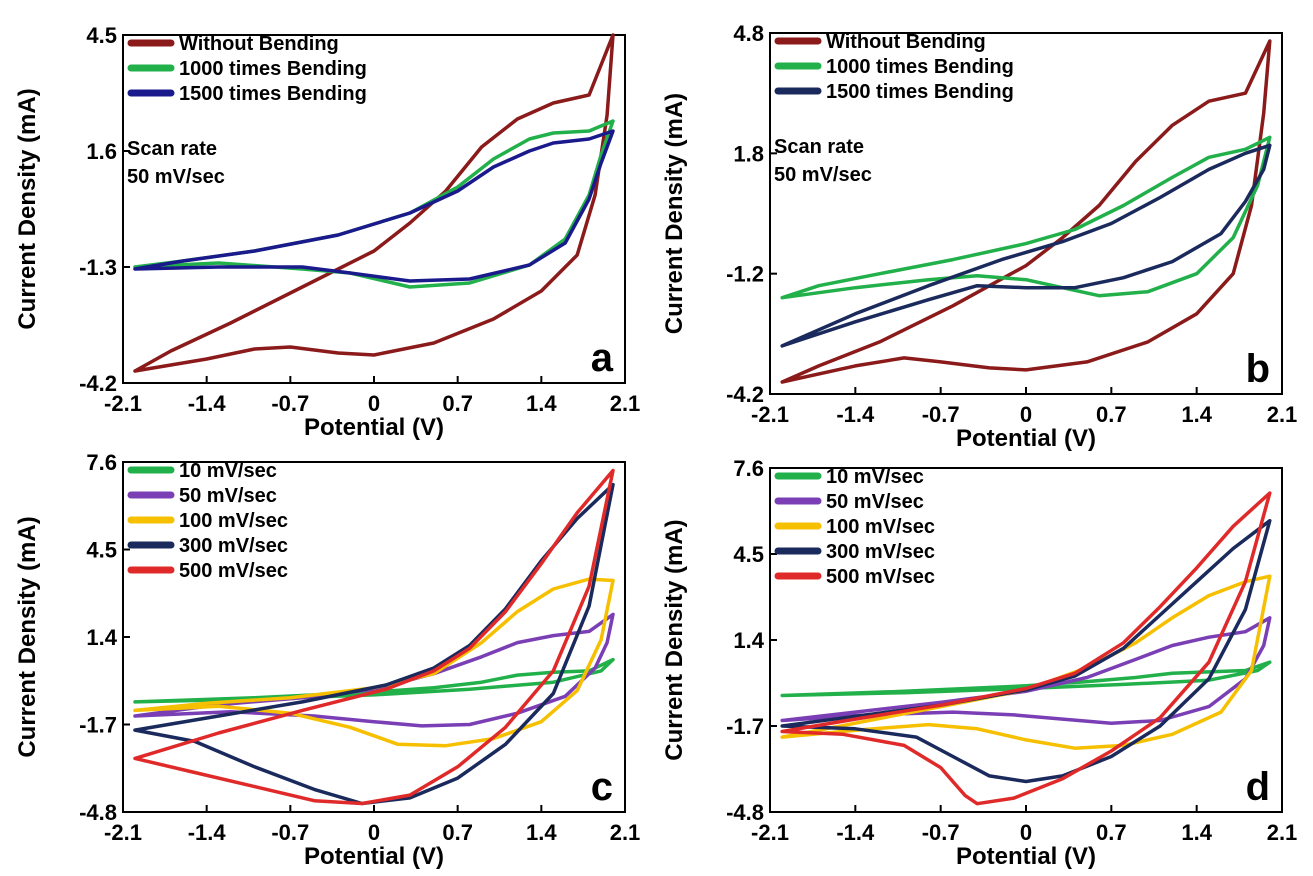 Image resolution: width=1313 pixels, height=876 pixels. What do you see at coordinates (1258, 787) in the screenshot?
I see `panel-letter: d` at bounding box center [1258, 787].